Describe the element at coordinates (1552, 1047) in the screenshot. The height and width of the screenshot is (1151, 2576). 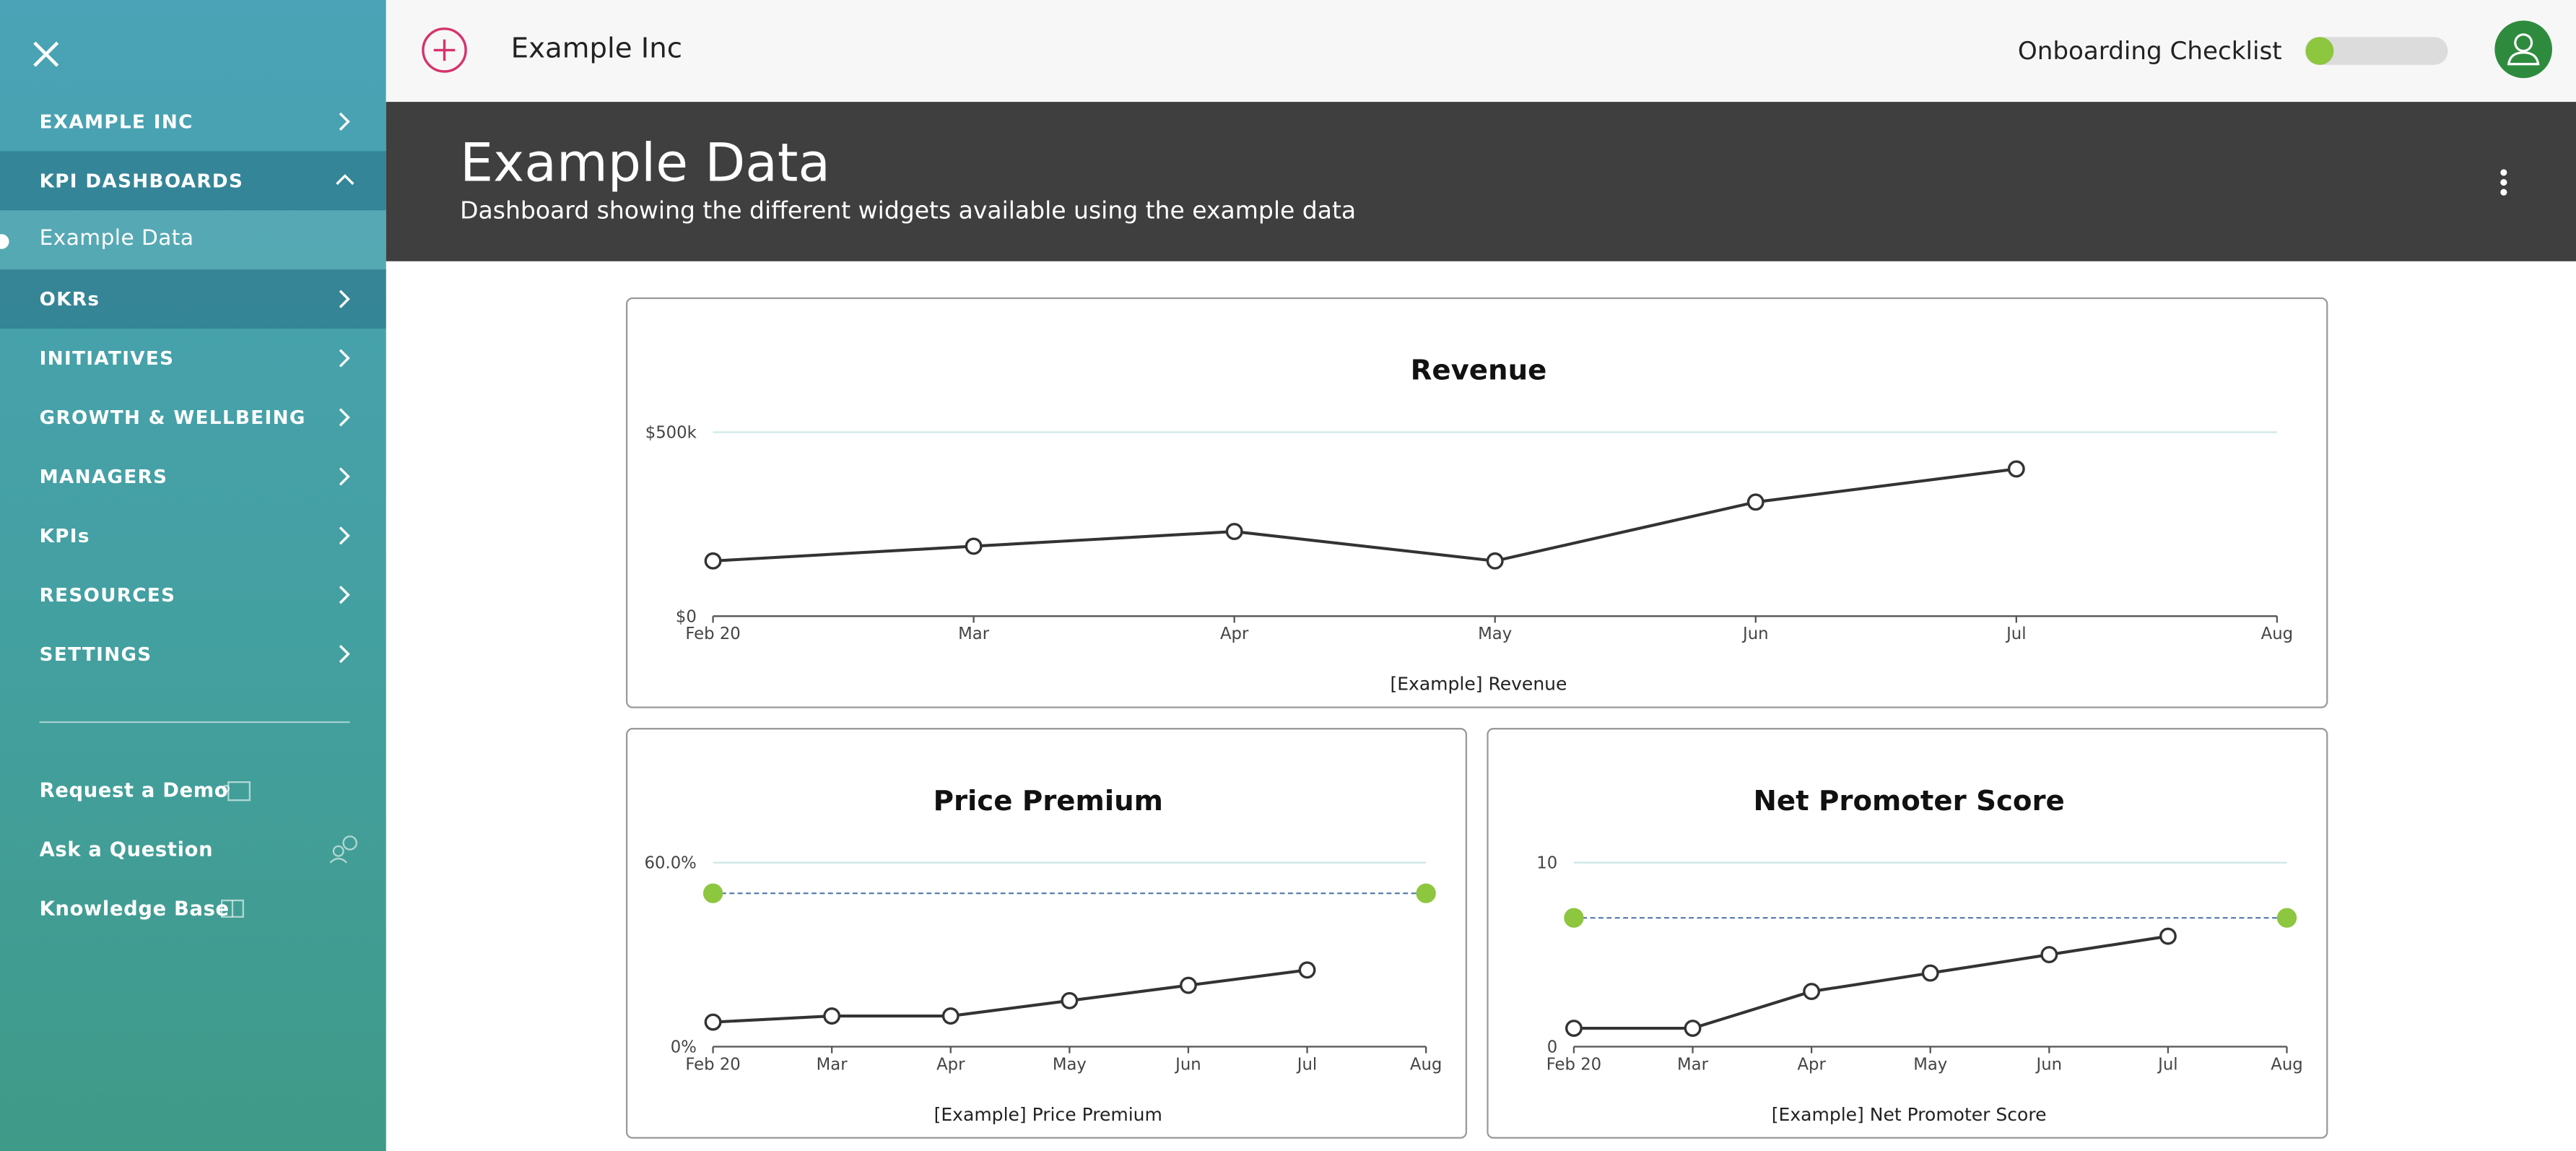
I see `y-tick-label: 0` at that location.